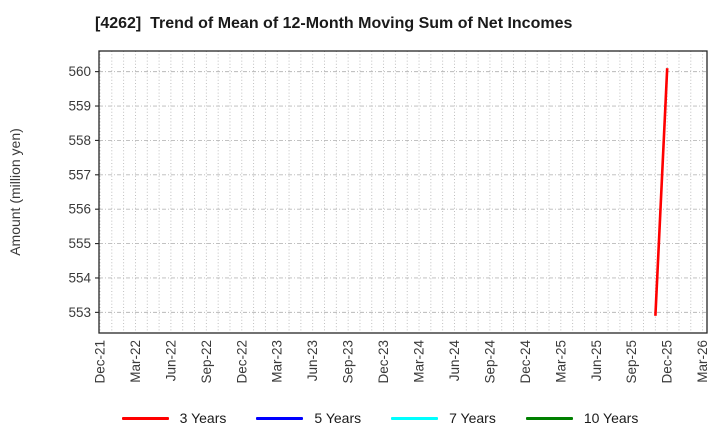 The width and height of the screenshot is (720, 440). Describe the element at coordinates (560, 361) in the screenshot. I see `x-tick-label: Mar-25` at that location.